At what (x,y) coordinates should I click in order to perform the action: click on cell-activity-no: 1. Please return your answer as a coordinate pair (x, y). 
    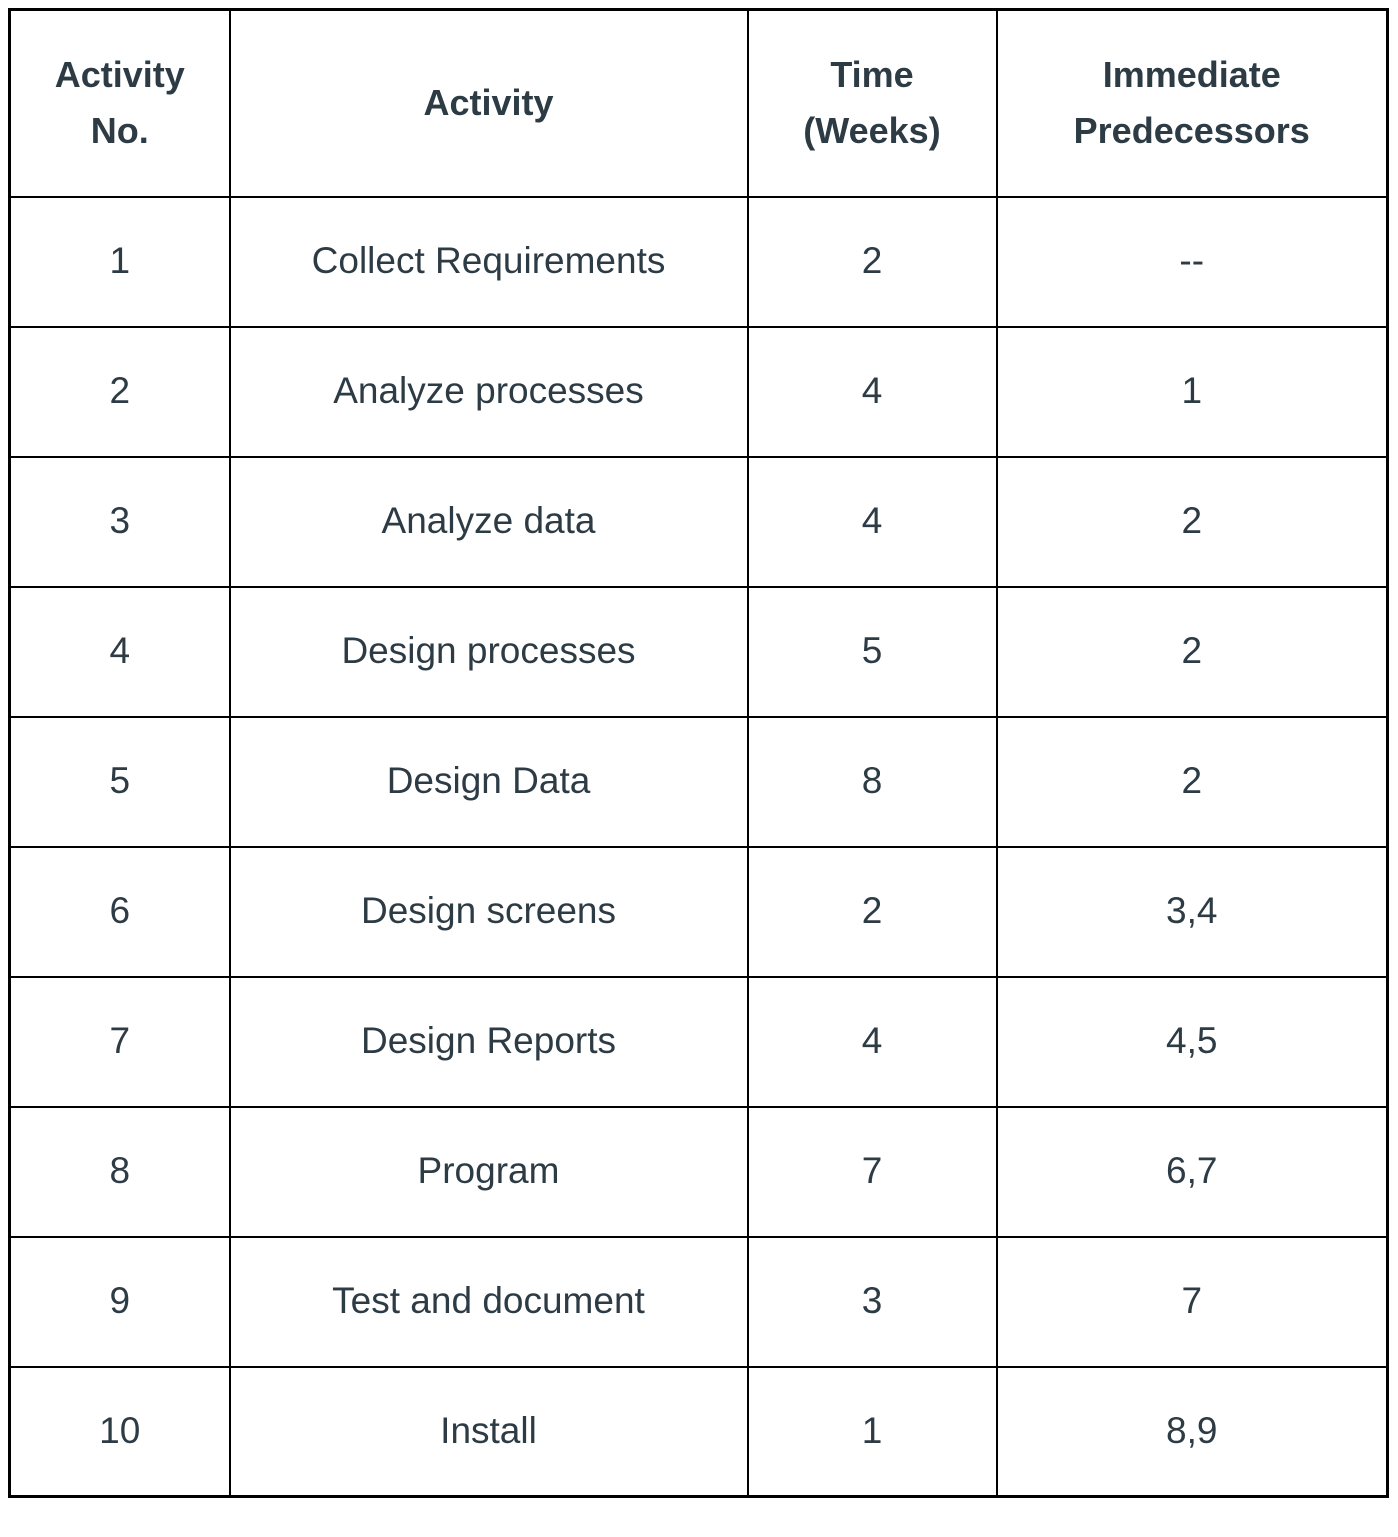
    Looking at the image, I should click on (119, 261).